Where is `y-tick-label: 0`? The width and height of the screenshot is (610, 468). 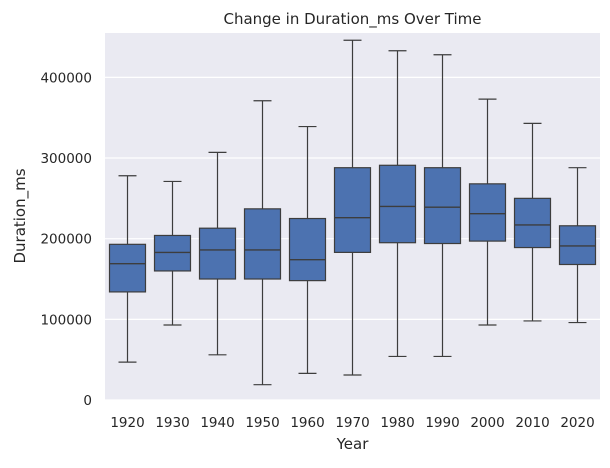 y-tick-label: 0 is located at coordinates (87, 401).